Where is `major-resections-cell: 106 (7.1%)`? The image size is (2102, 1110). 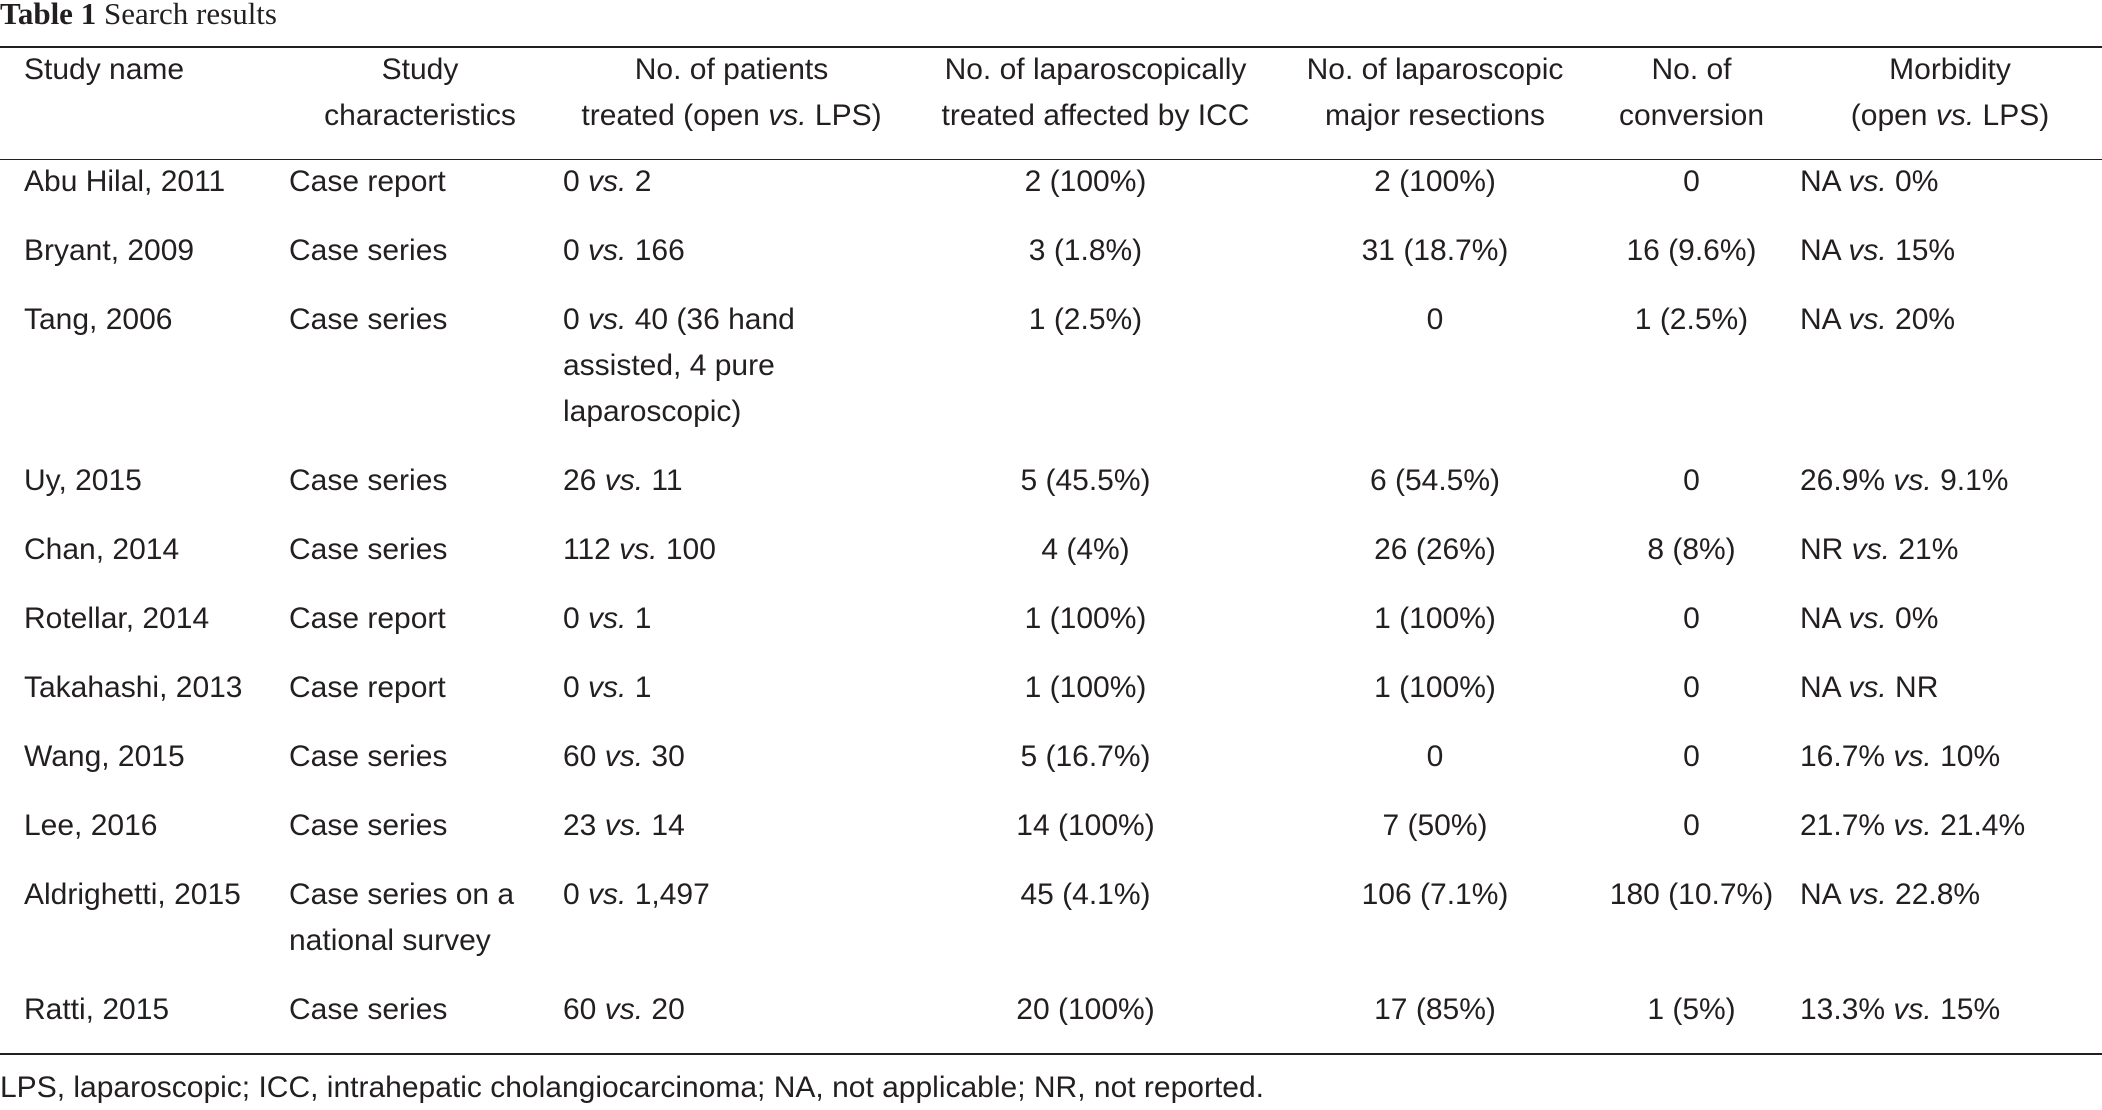 major-resections-cell: 106 (7.1%) is located at coordinates (1435, 894).